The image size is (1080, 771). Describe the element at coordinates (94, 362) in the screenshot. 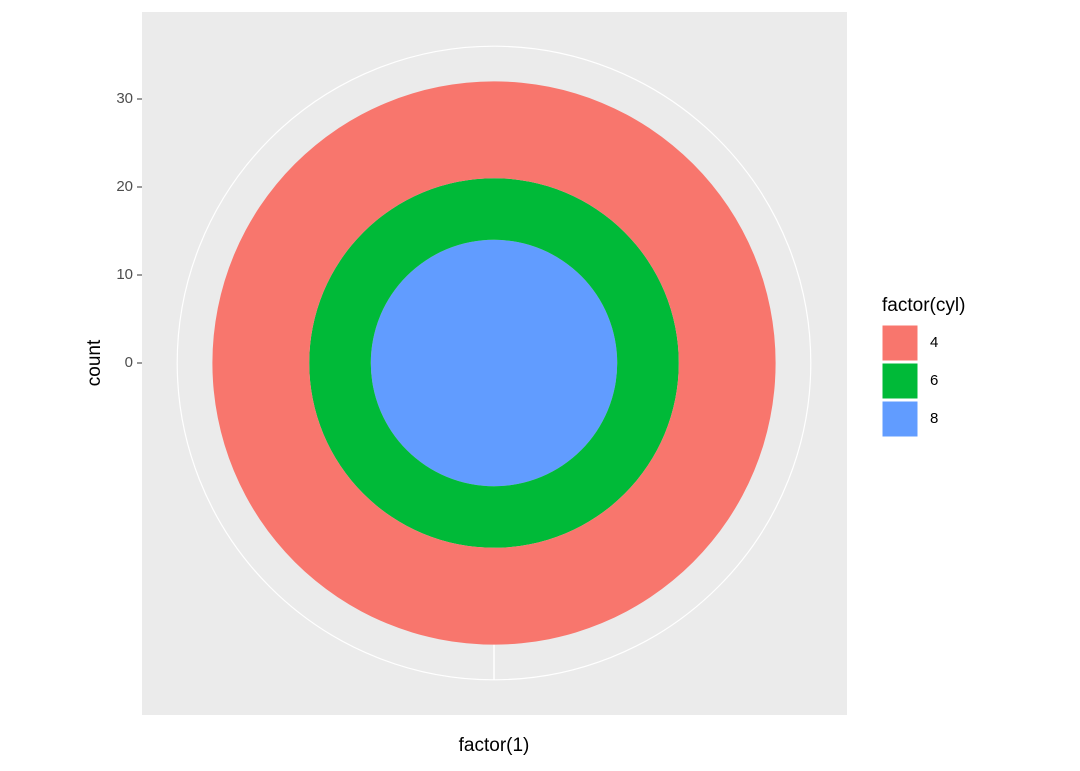

I see `y-axis-label: count` at that location.